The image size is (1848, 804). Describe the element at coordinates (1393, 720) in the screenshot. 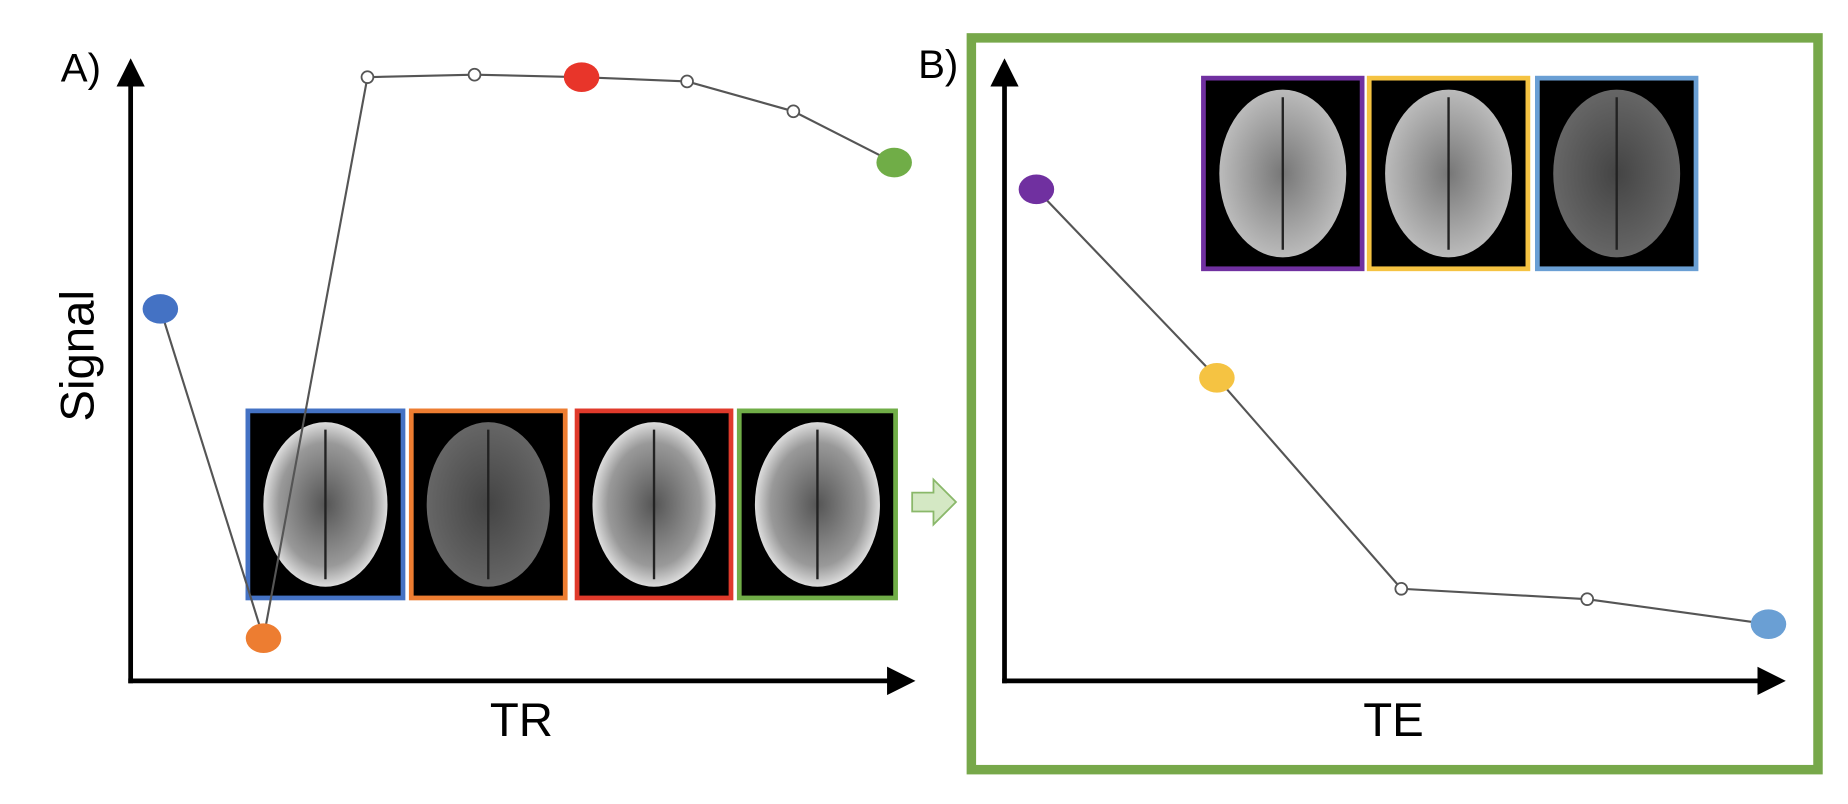

I see `x-axis-label: TE` at that location.